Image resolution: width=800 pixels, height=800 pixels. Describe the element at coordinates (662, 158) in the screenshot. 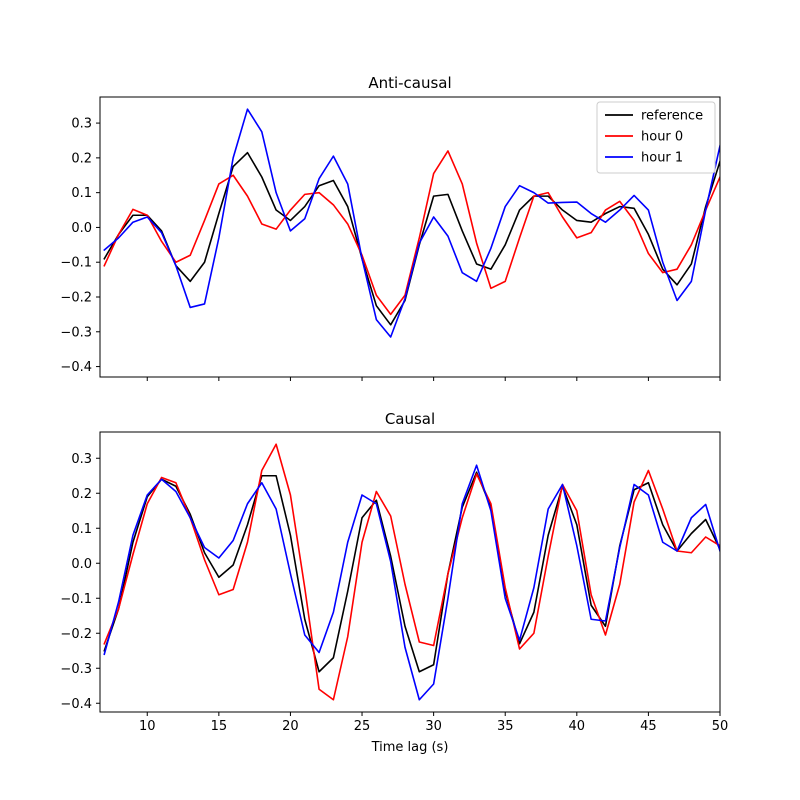

I see `legend-label-hour-1: hour 1` at that location.